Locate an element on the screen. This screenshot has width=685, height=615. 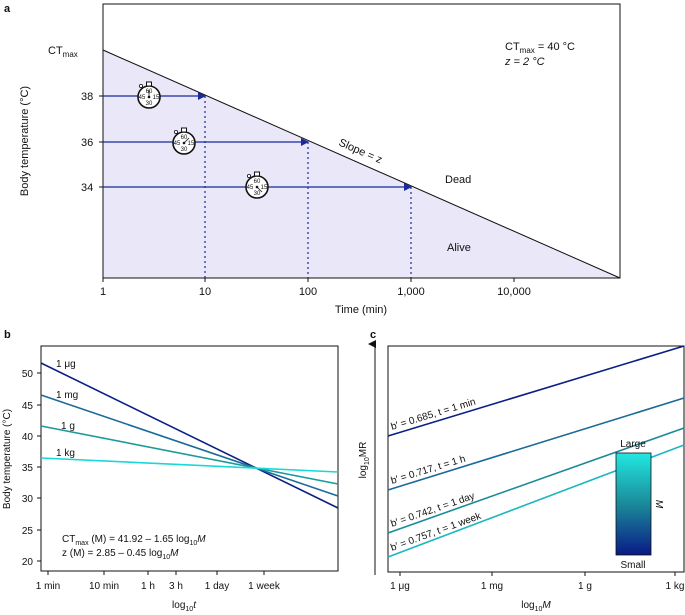
panel-a-ylabel: Body temperature (°C) is located at coordinates (25, 141).